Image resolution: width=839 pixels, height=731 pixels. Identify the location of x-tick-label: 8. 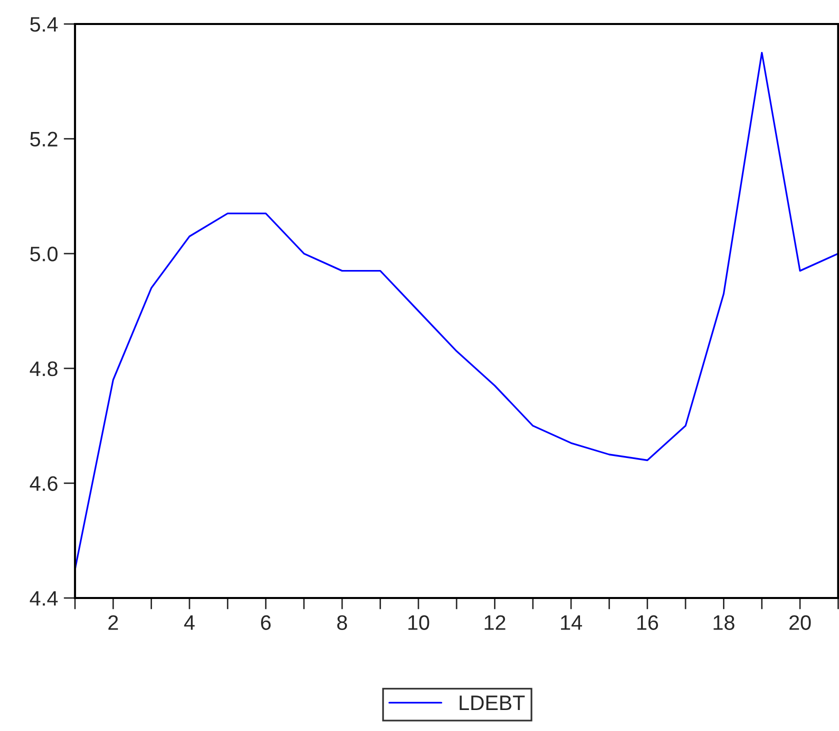
(342, 622).